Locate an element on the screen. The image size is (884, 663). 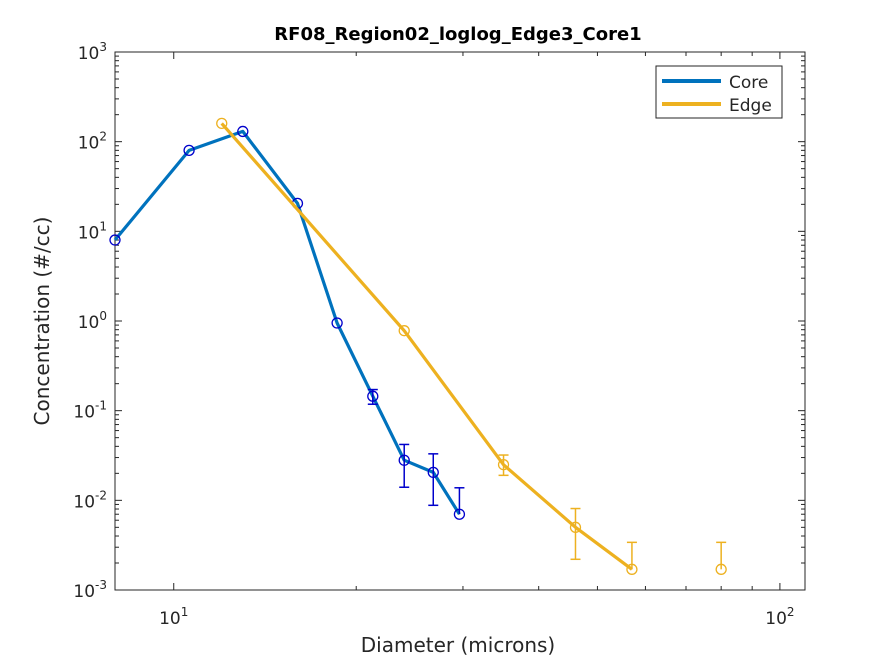
y-tick-label: 10⁻³ is located at coordinates (90, 590).